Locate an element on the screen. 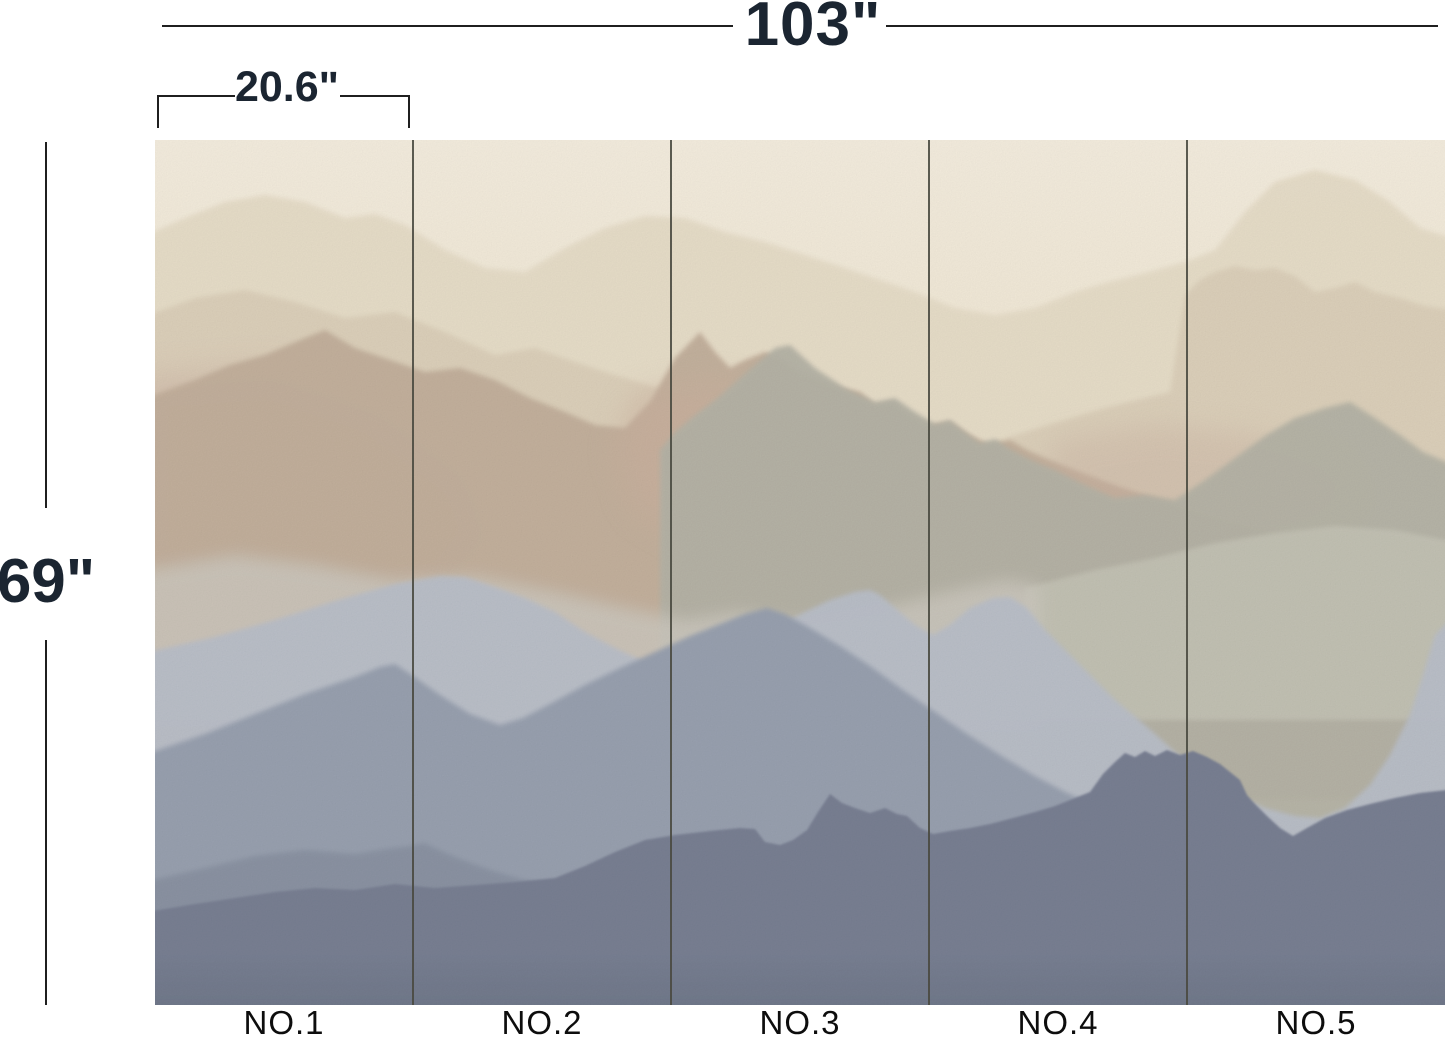  height-dimension-line-bottom is located at coordinates (46, 822).